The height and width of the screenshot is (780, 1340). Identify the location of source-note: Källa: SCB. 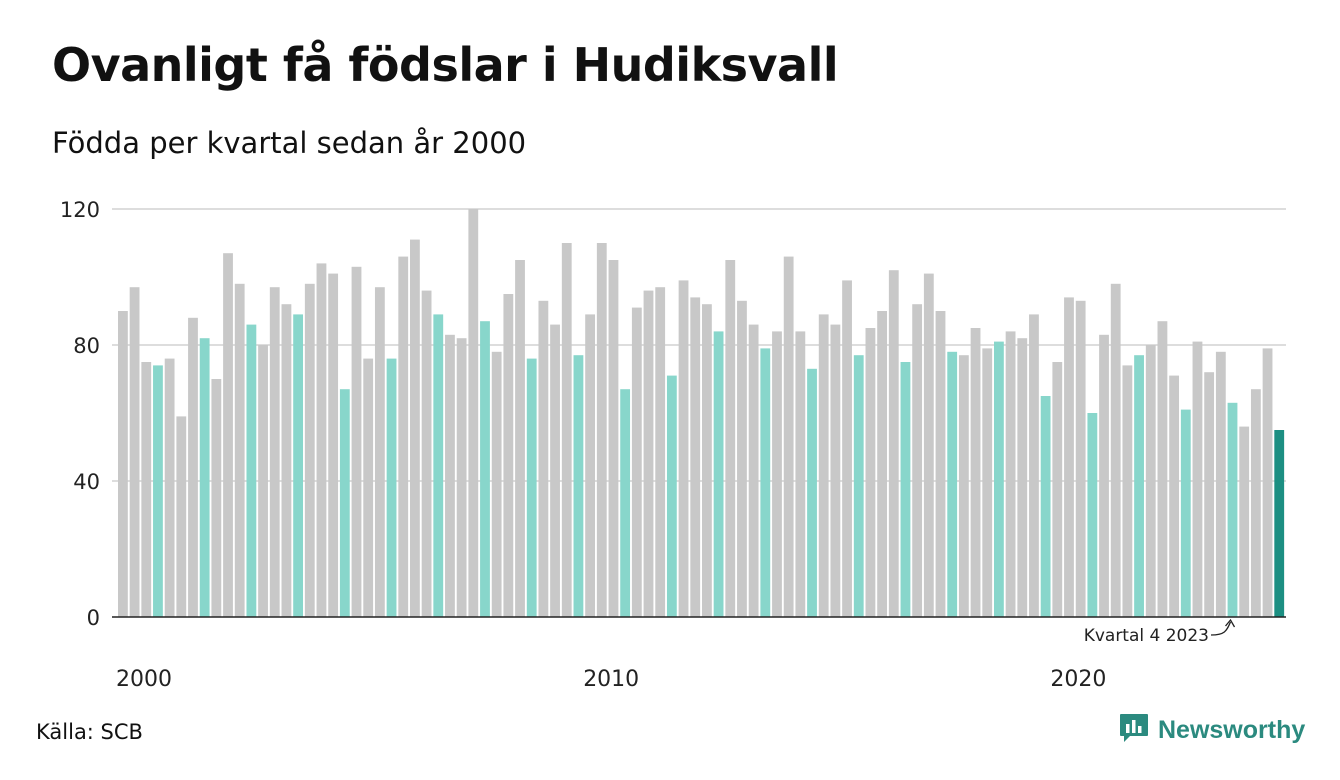
(89, 732).